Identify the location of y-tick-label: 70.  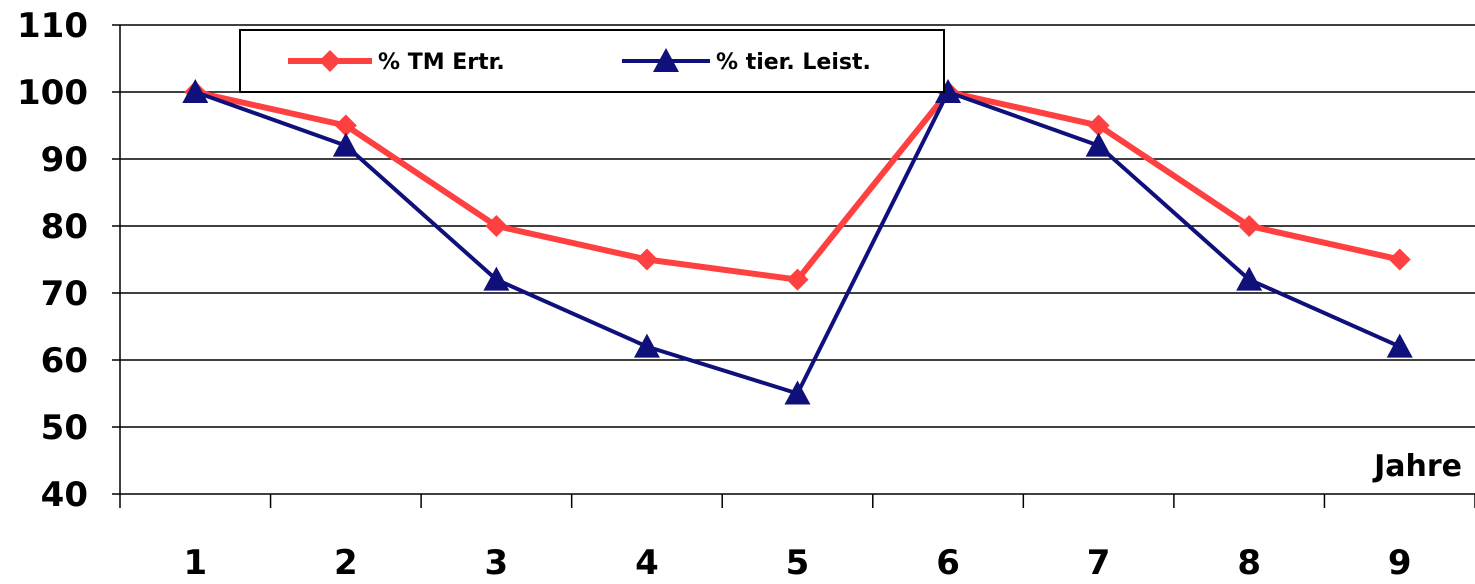
(64, 294).